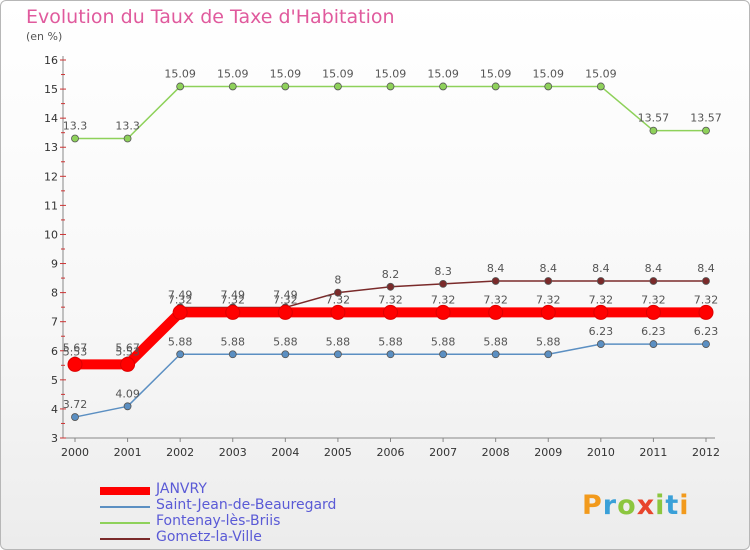 Image resolution: width=750 pixels, height=550 pixels. Describe the element at coordinates (127, 393) in the screenshot. I see `data-label: 4.09` at that location.